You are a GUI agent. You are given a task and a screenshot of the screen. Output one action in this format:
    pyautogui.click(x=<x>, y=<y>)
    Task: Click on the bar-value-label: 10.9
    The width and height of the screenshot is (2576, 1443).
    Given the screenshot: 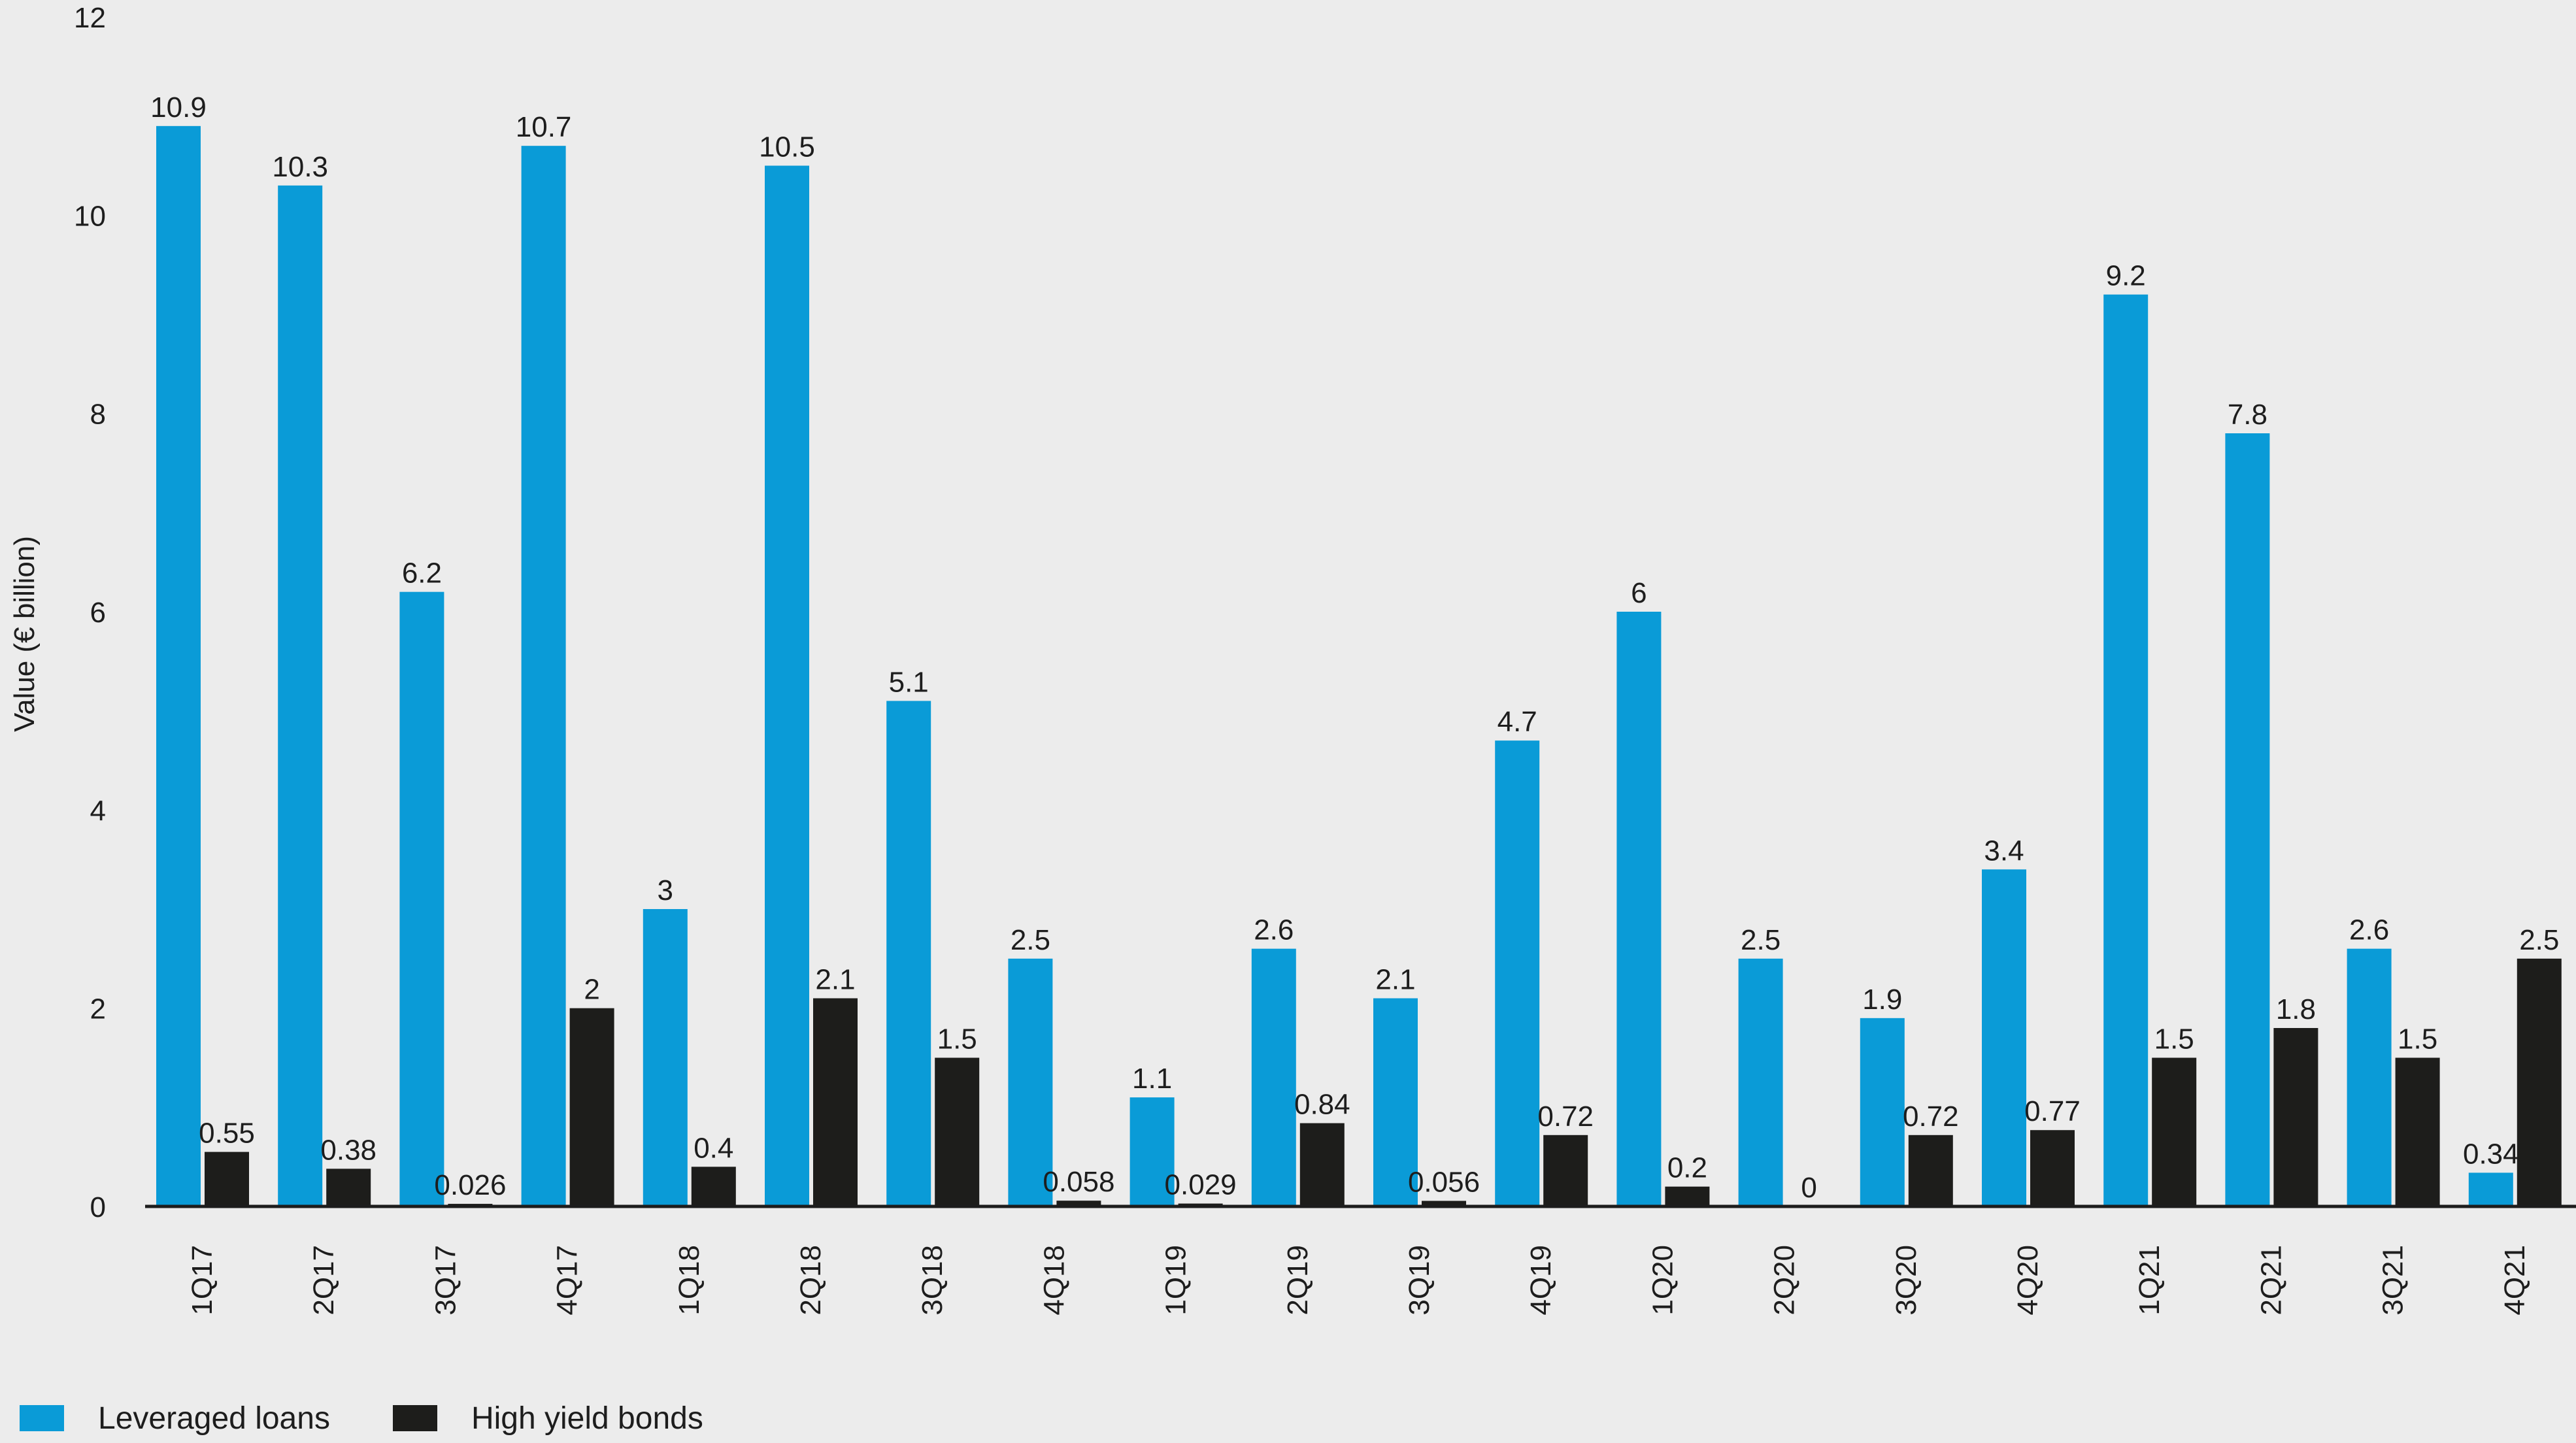 What is the action you would take?
    pyautogui.click(x=179, y=108)
    